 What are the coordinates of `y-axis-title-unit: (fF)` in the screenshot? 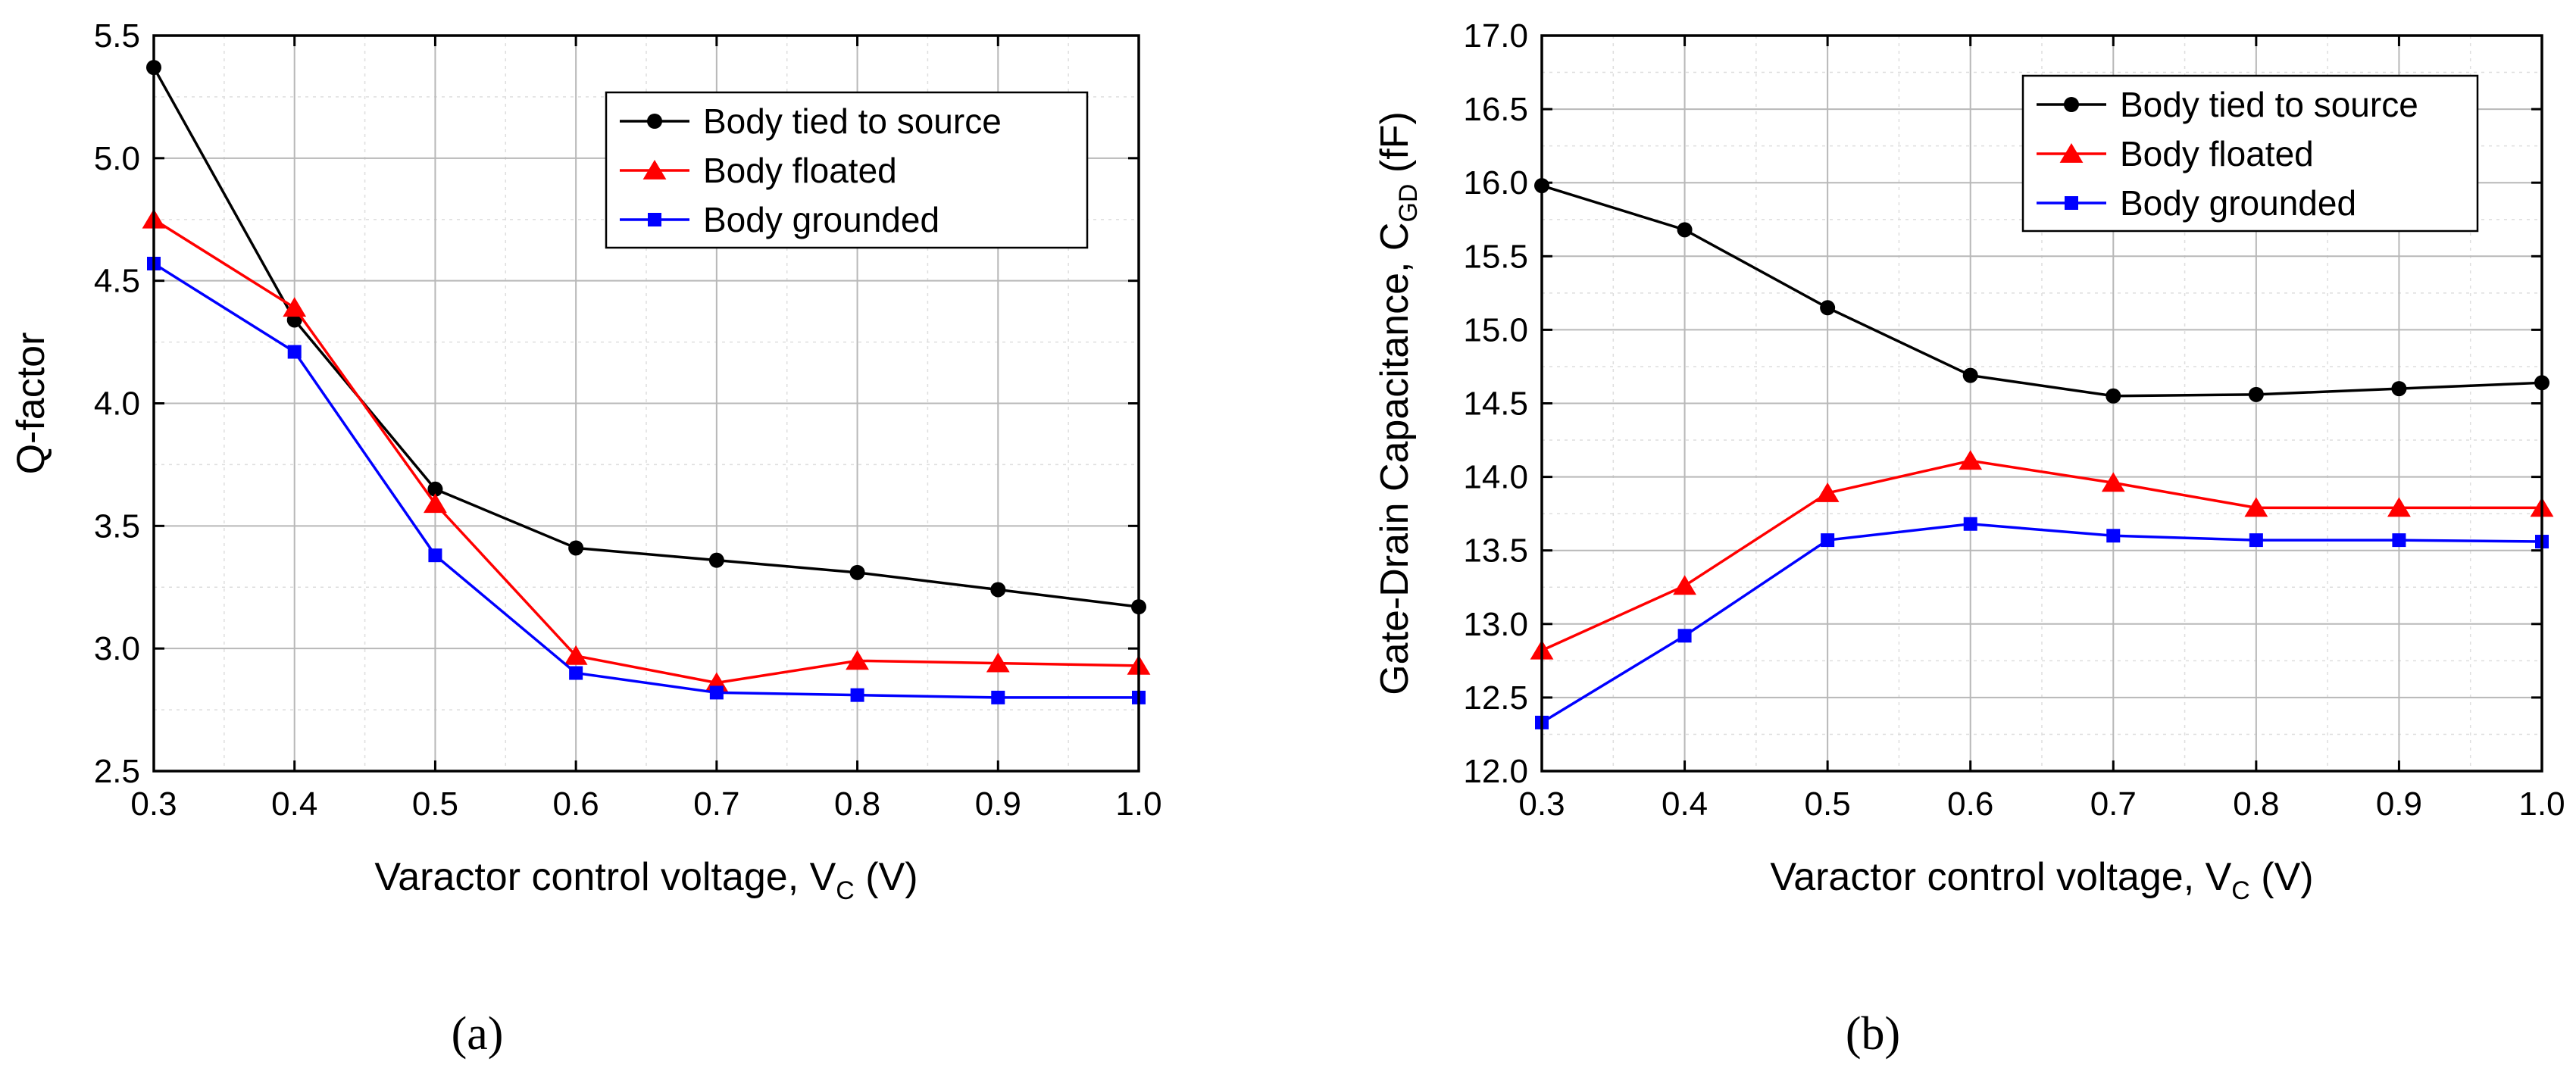 It's located at (1395, 147).